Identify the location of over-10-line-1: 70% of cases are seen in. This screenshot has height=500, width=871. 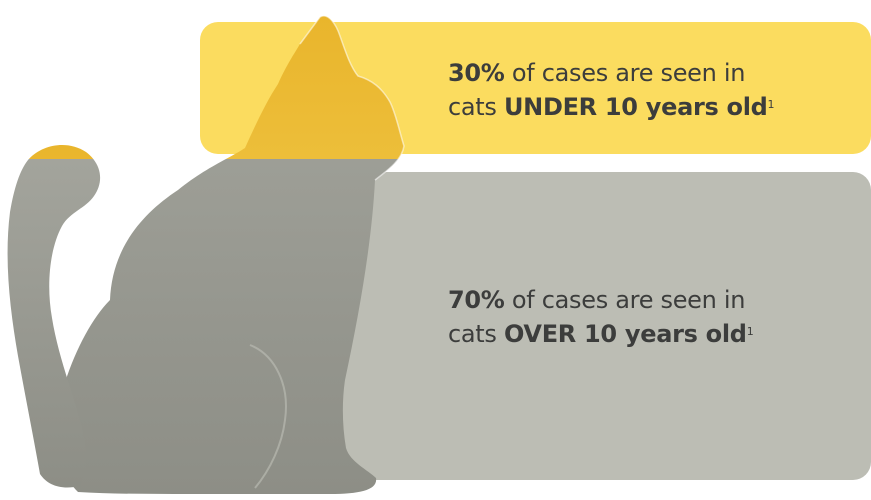
(600, 300).